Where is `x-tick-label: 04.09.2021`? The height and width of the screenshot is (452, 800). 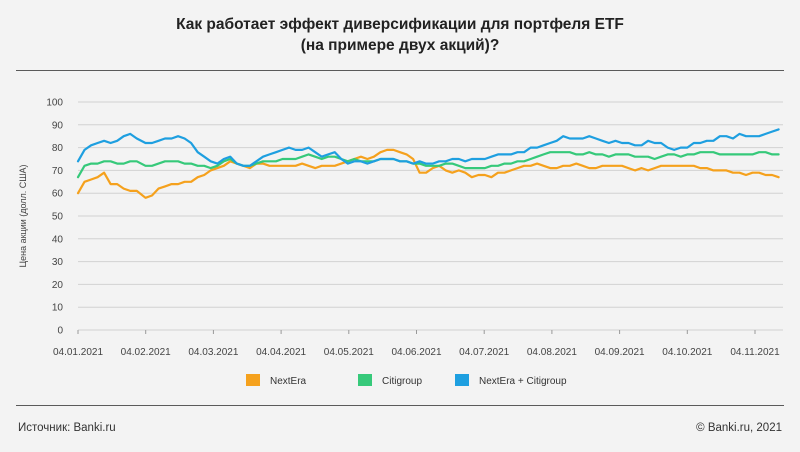 x-tick-label: 04.09.2021 is located at coordinates (620, 352).